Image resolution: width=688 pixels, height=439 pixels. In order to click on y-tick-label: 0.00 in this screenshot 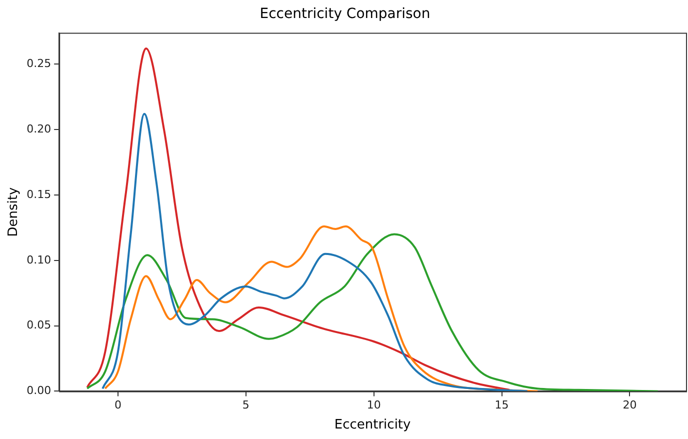, I will do `click(39, 391)`.